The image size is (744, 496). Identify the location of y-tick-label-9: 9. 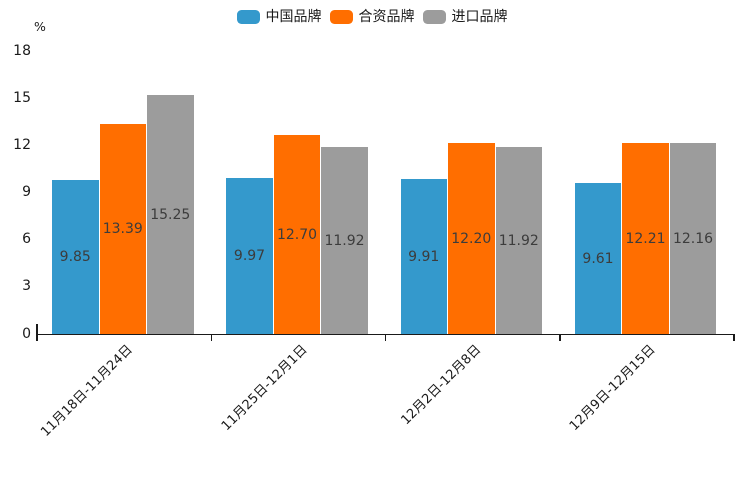
(26, 192).